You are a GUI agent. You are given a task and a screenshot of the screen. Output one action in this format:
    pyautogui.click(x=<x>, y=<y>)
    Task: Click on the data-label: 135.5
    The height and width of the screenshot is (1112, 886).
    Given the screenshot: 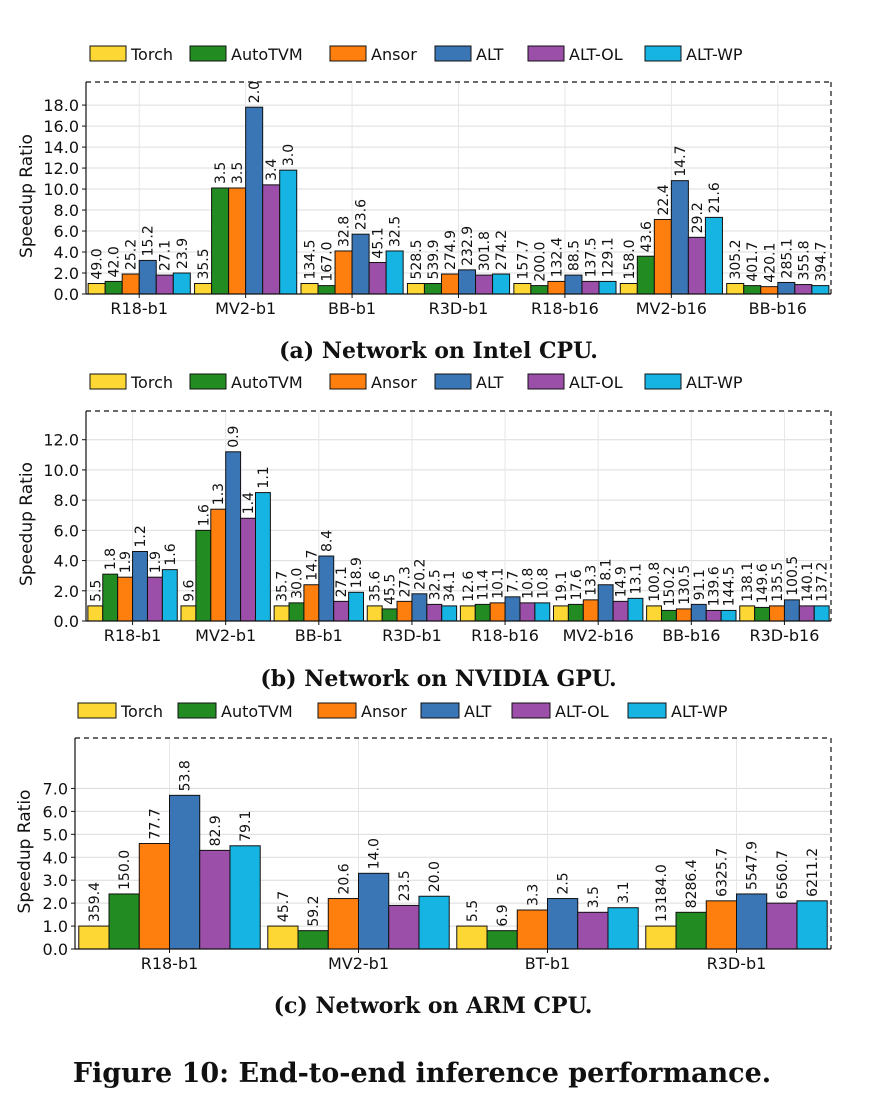 What is the action you would take?
    pyautogui.click(x=778, y=582)
    